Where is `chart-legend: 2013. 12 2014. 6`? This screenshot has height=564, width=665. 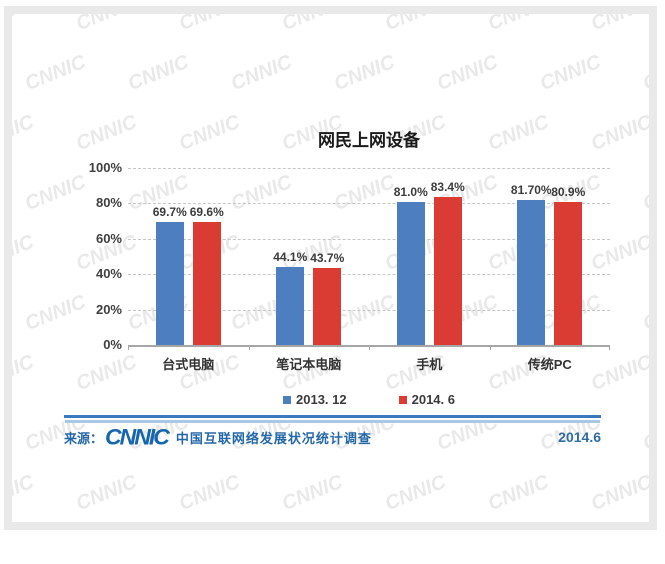
chart-legend: 2013. 12 2014. 6 is located at coordinates (369, 399).